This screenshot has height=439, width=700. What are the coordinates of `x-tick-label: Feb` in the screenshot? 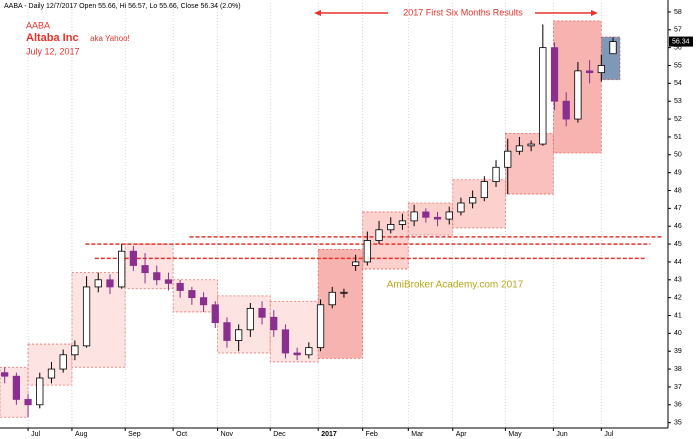 It's located at (372, 434).